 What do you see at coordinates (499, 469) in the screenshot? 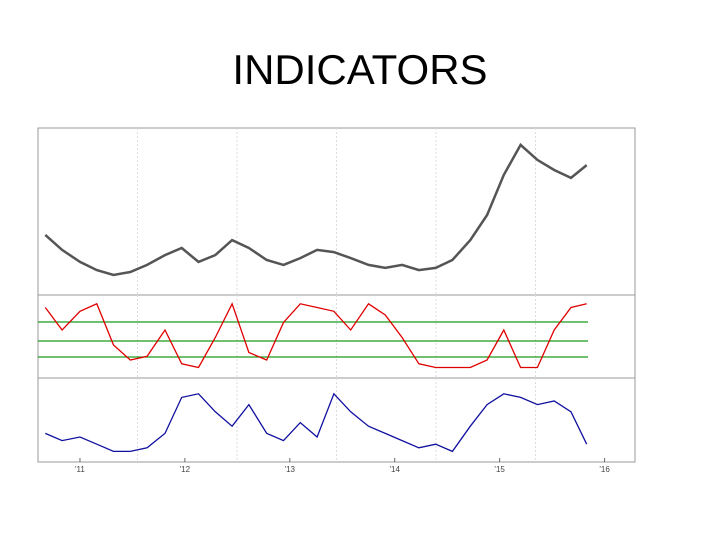
I see `x-tick-label: '15` at bounding box center [499, 469].